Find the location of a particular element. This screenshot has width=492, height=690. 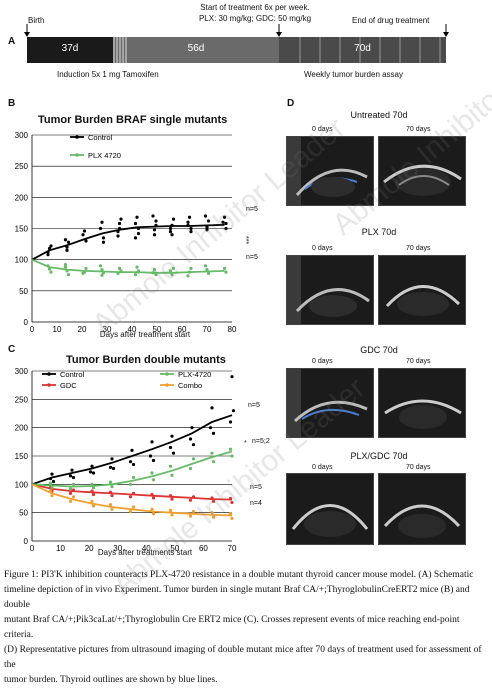

timeline-weekly-label: Weekly tumor burden assay is located at coordinates (354, 74).